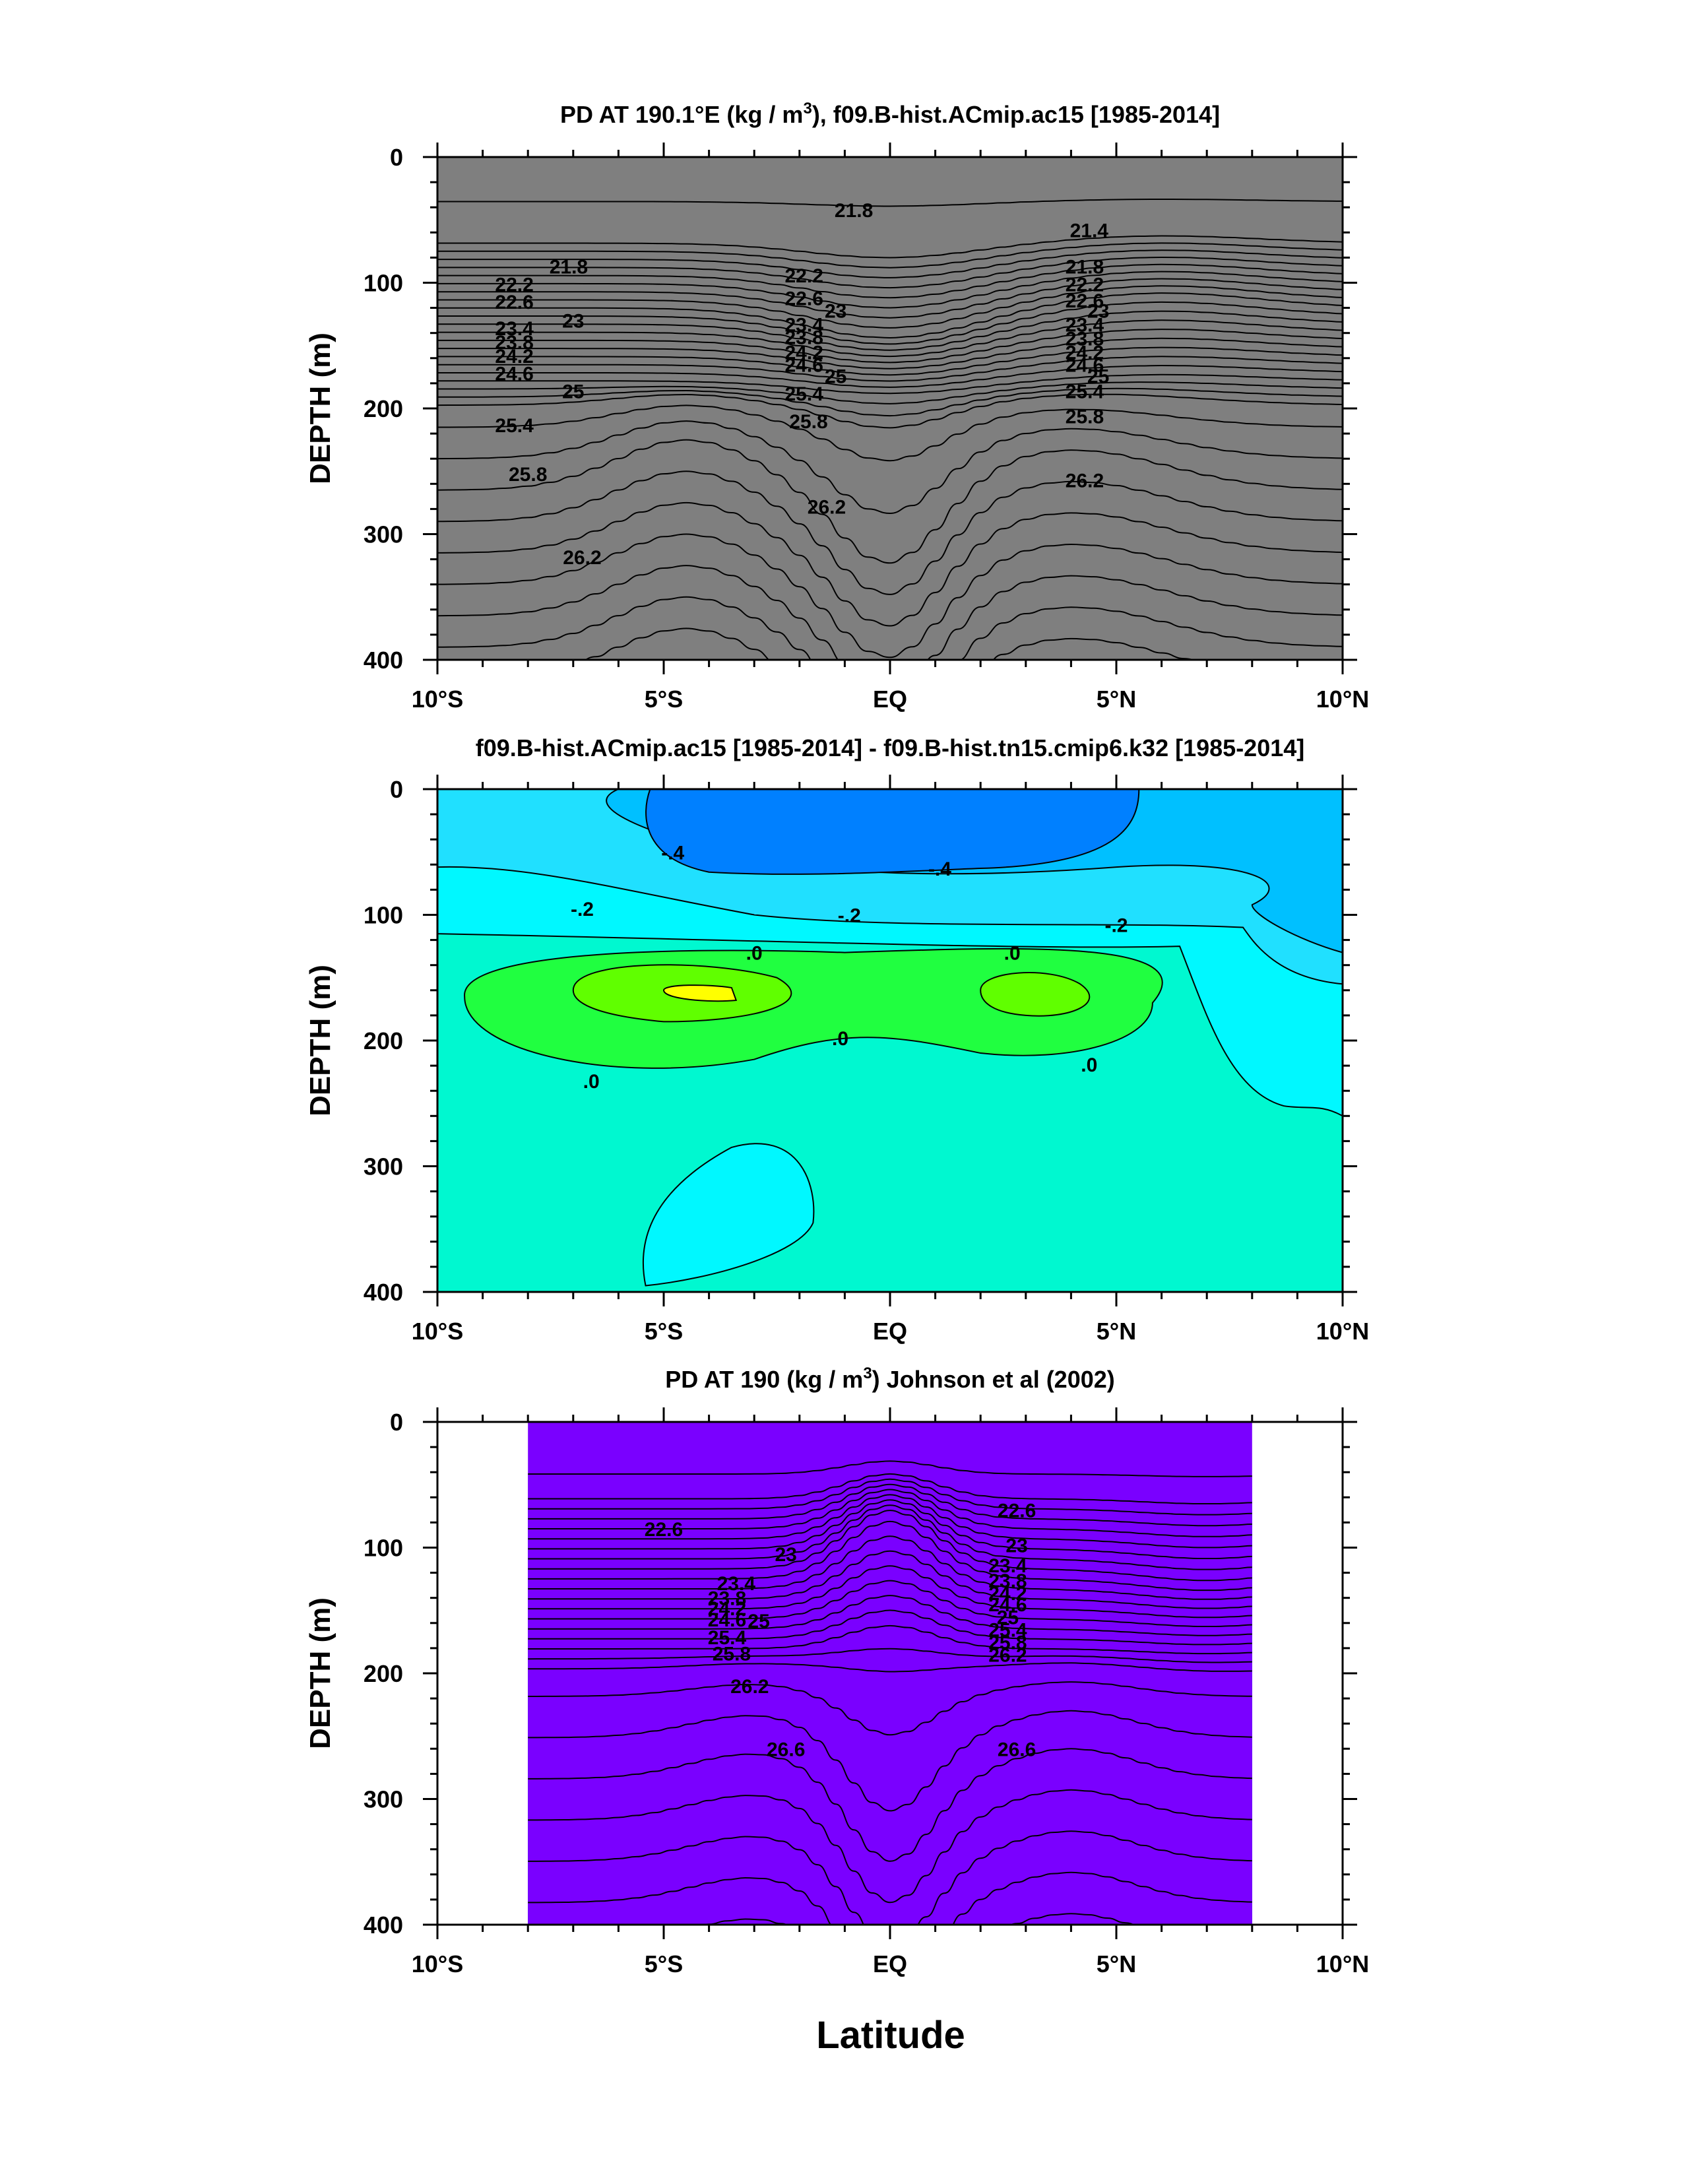 This screenshot has height=2184, width=1689. I want to click on contour-label: 26.6, so click(1017, 1749).